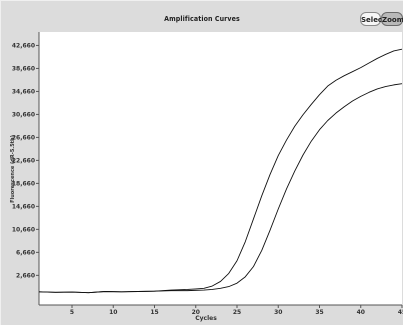 The image size is (403, 326). I want to click on y-tick-label: 42,660, so click(23, 45).